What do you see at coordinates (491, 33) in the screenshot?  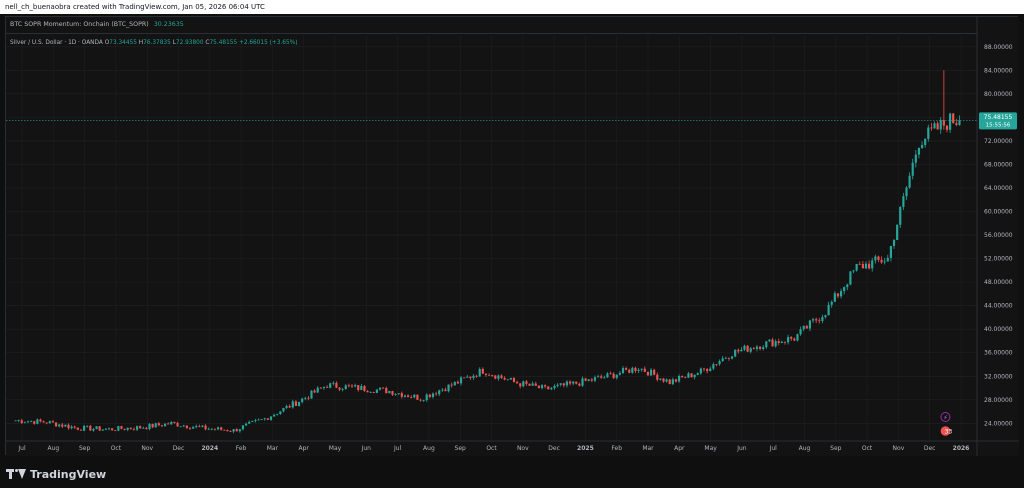 I see `pane-divider` at bounding box center [491, 33].